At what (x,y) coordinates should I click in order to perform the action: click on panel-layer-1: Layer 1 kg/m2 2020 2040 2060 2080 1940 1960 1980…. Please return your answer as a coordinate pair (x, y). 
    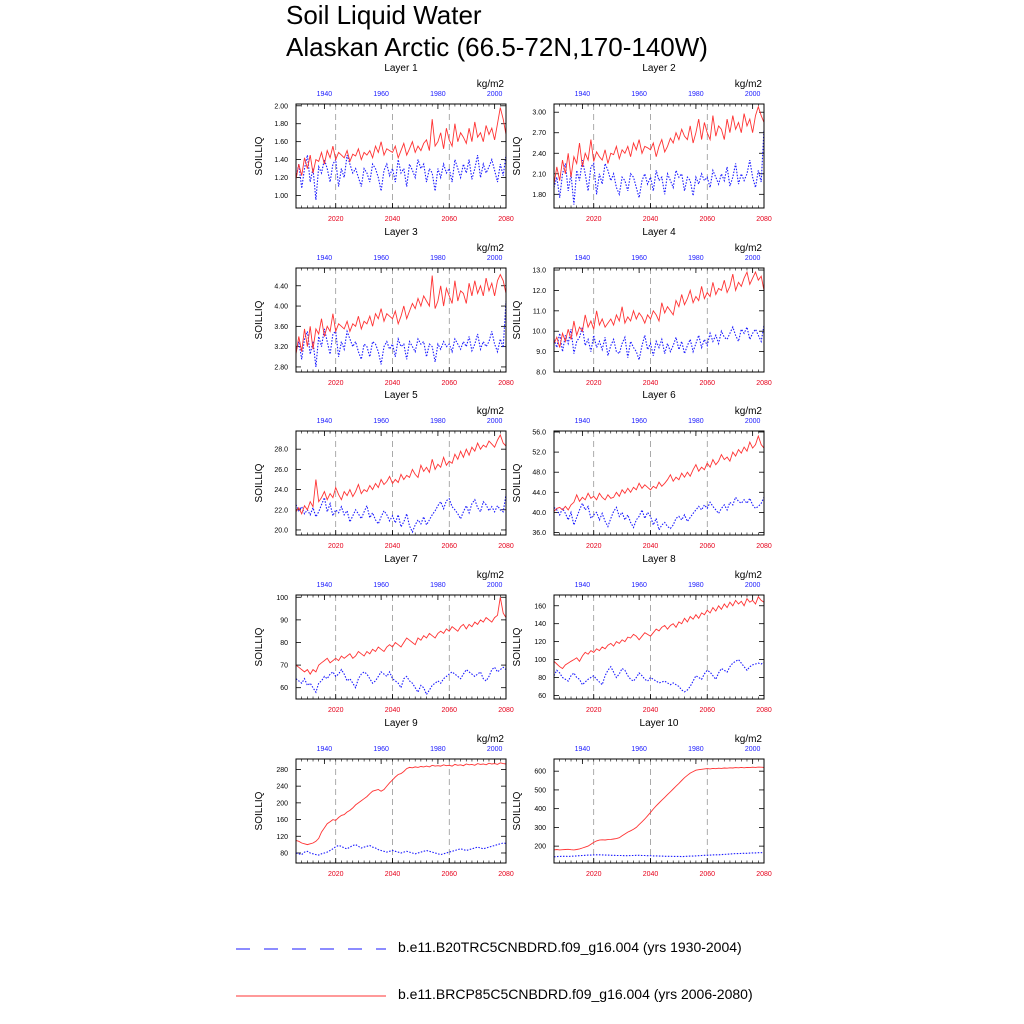
    Looking at the image, I should click on (384, 143).